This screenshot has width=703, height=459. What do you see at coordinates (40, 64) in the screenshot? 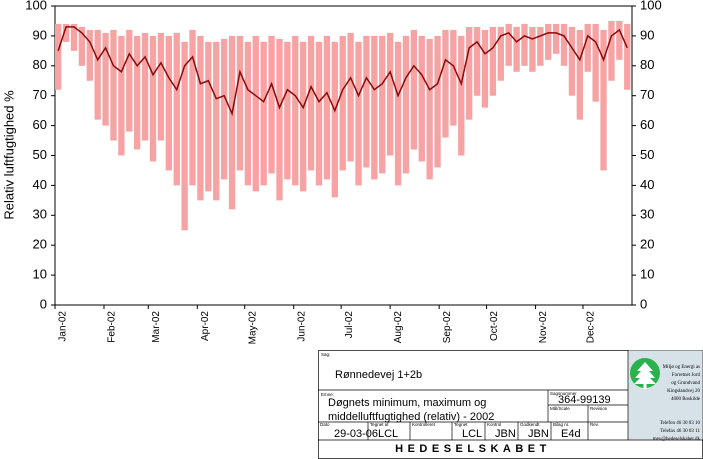
I see `y-tick-label: 80` at bounding box center [40, 64].